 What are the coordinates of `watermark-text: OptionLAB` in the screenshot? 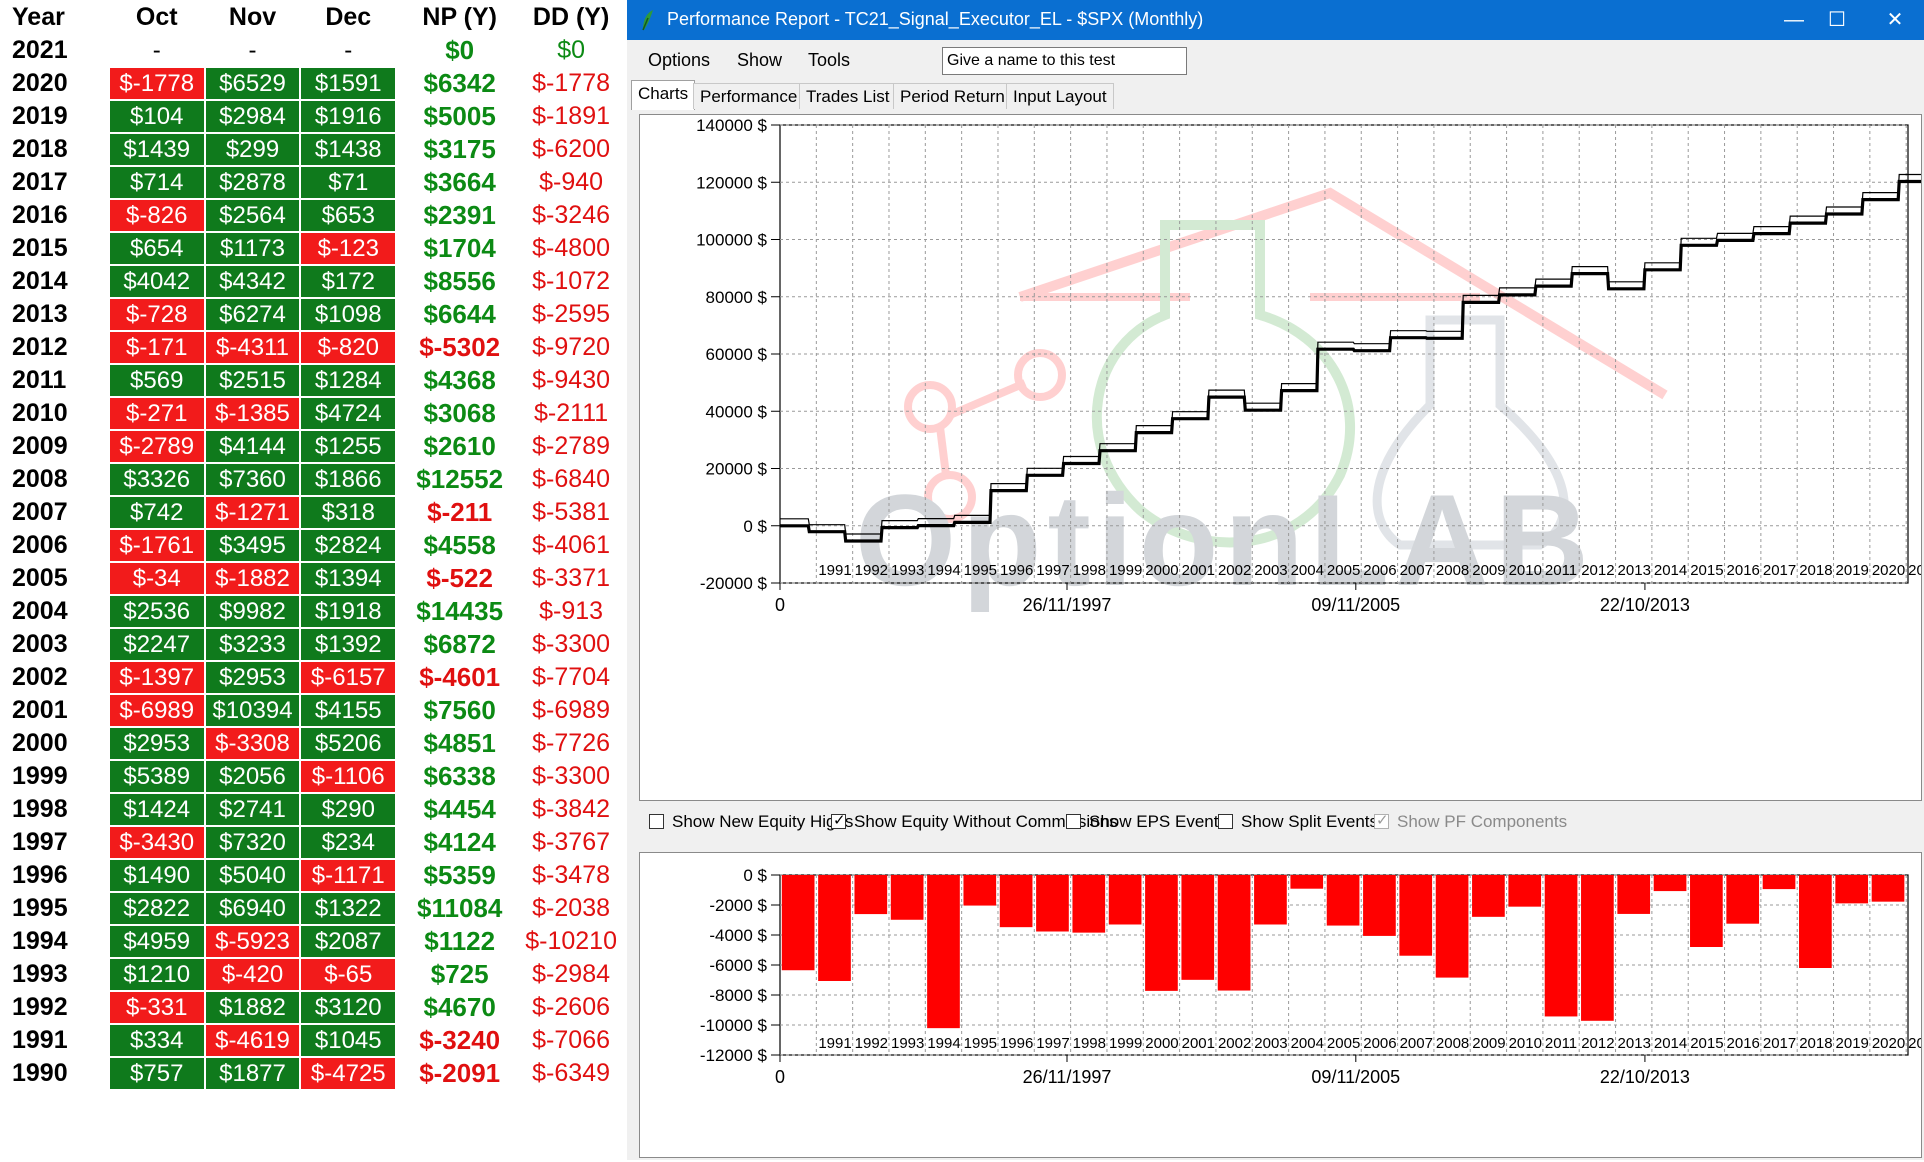 It's located at (1225, 540).